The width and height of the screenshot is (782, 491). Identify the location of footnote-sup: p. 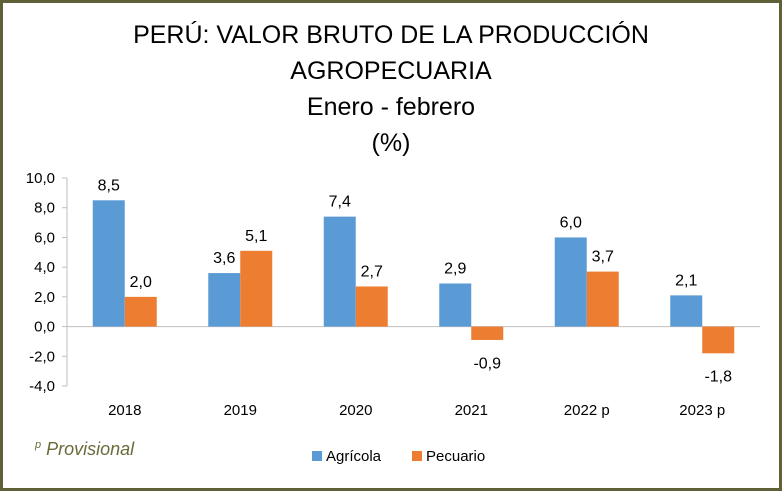
(38, 445).